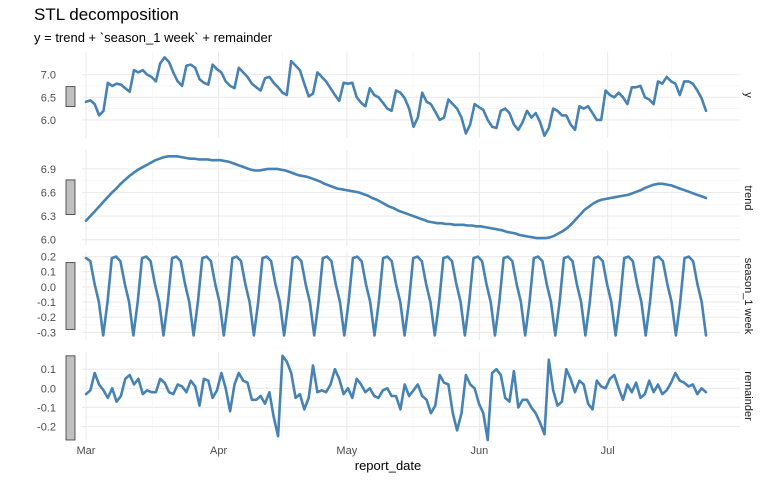 This screenshot has width=768, height=480. What do you see at coordinates (748, 197) in the screenshot?
I see `panel-strip-label: trend` at bounding box center [748, 197].